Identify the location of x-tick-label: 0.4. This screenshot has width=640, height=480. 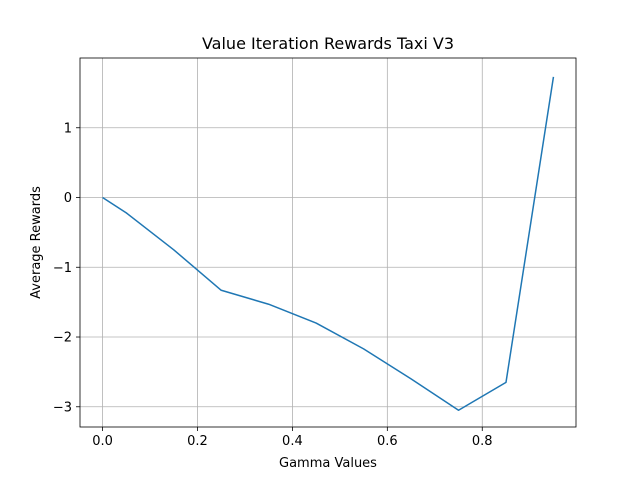
(292, 441).